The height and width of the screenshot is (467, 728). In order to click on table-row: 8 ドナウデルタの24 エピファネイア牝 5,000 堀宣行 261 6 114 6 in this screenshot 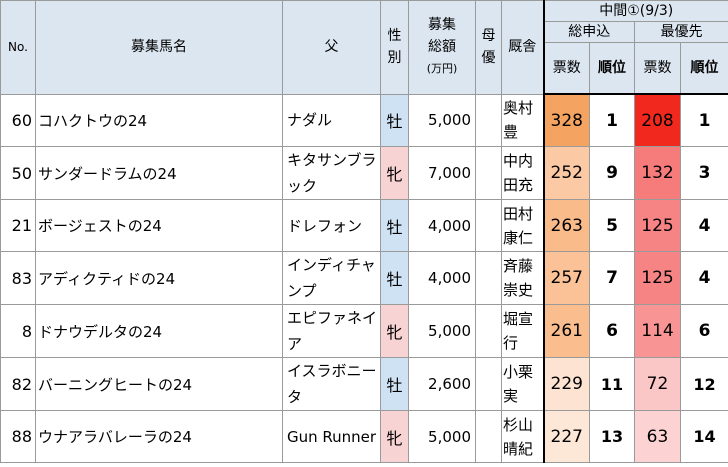, I will do `click(364, 331)`.